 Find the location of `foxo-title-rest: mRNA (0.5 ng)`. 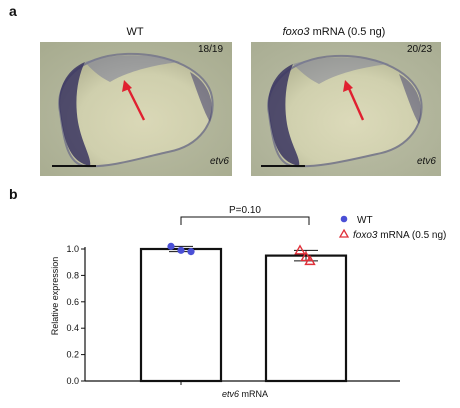

foxo-title-rest: mRNA (0.5 ng) is located at coordinates (347, 32).